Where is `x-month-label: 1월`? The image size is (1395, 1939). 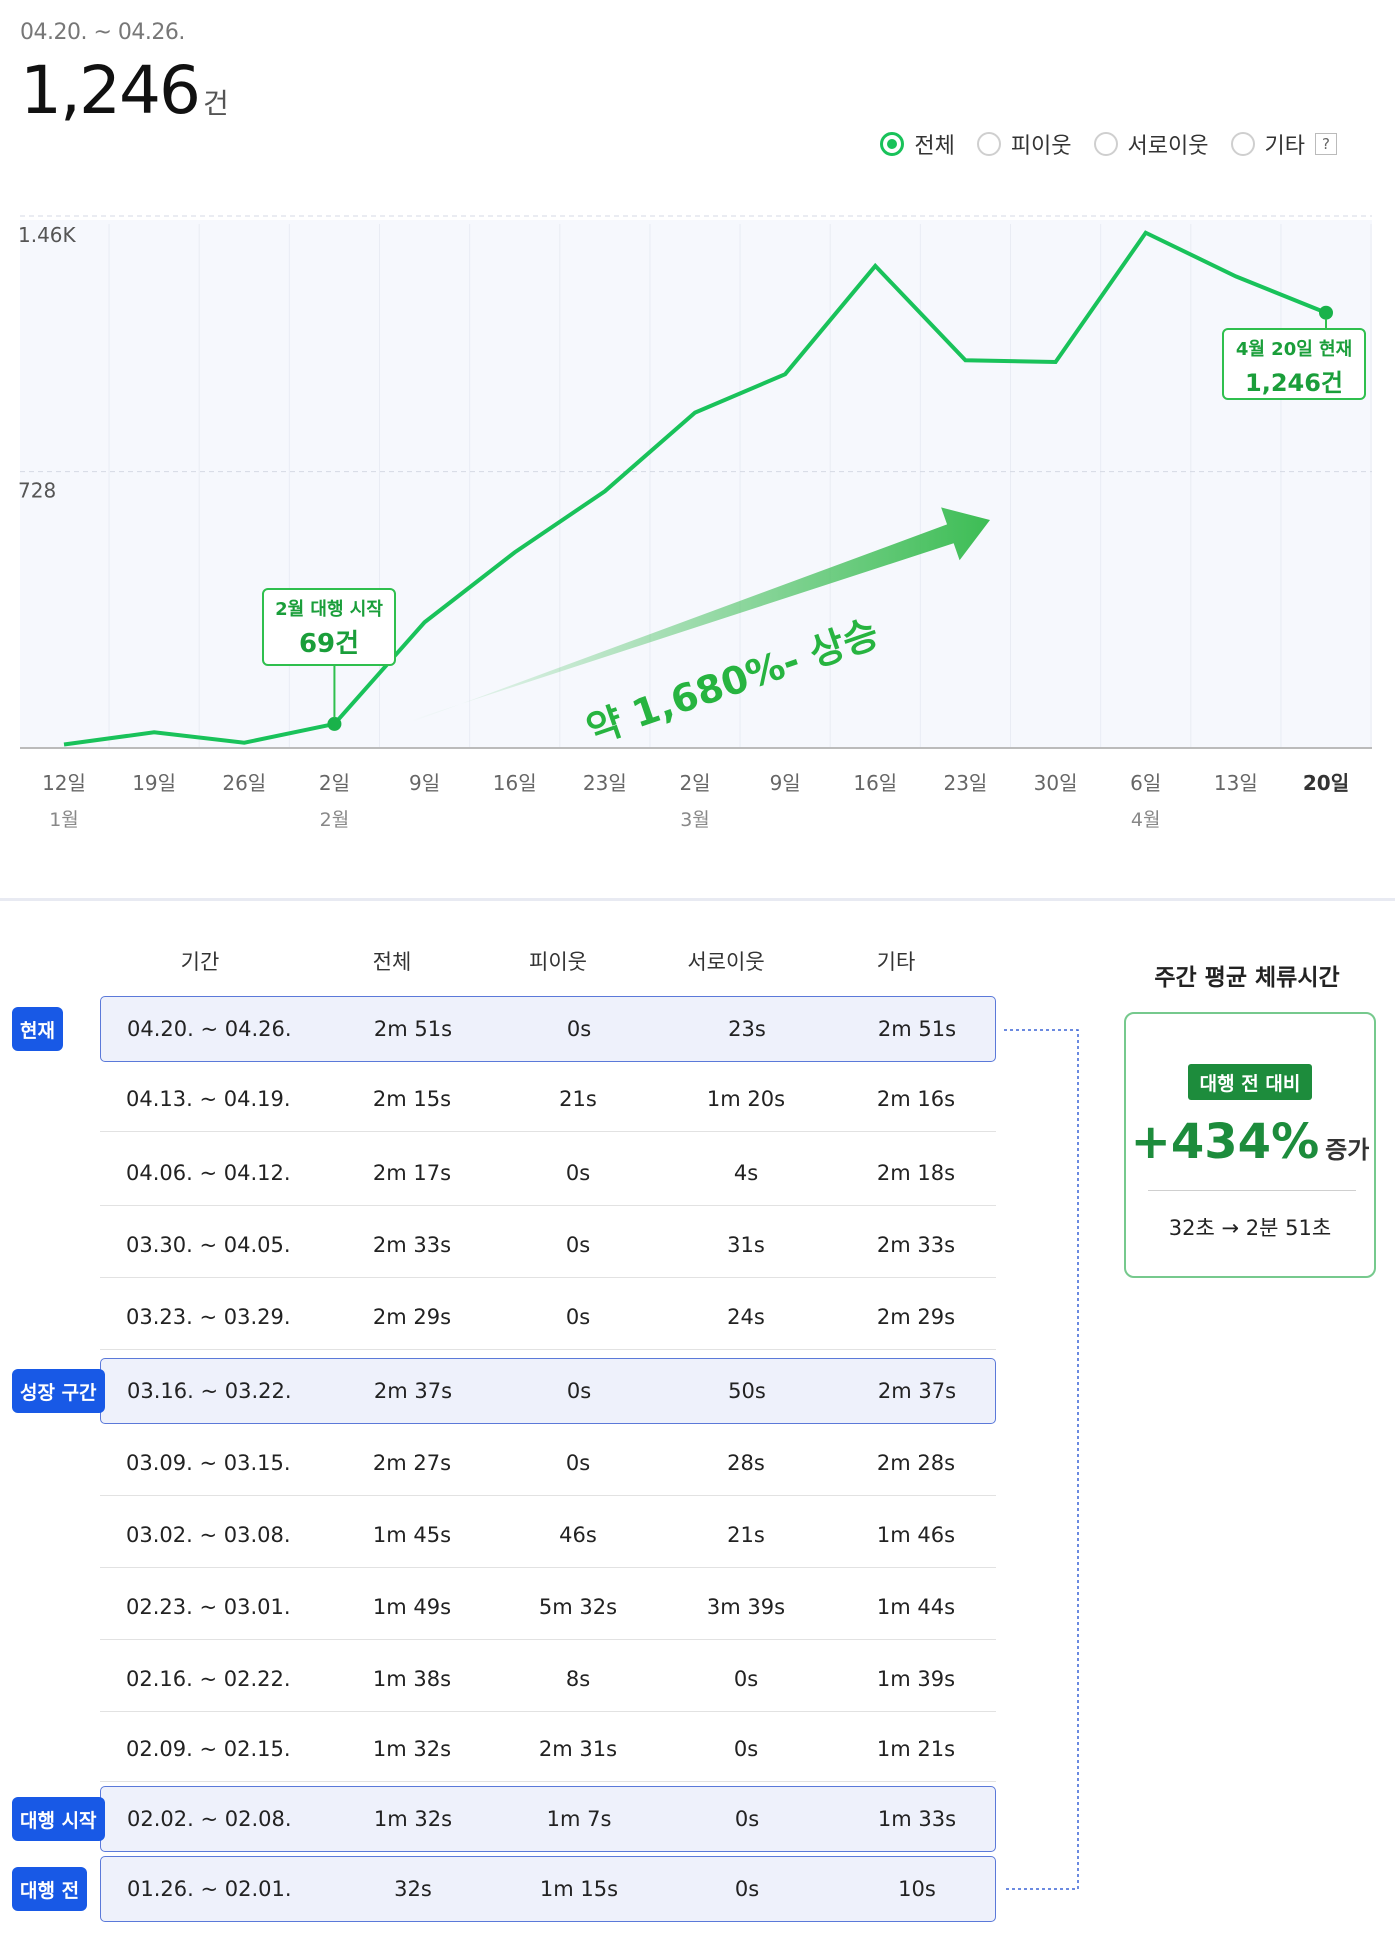
x-month-label: 1월 is located at coordinates (64, 820).